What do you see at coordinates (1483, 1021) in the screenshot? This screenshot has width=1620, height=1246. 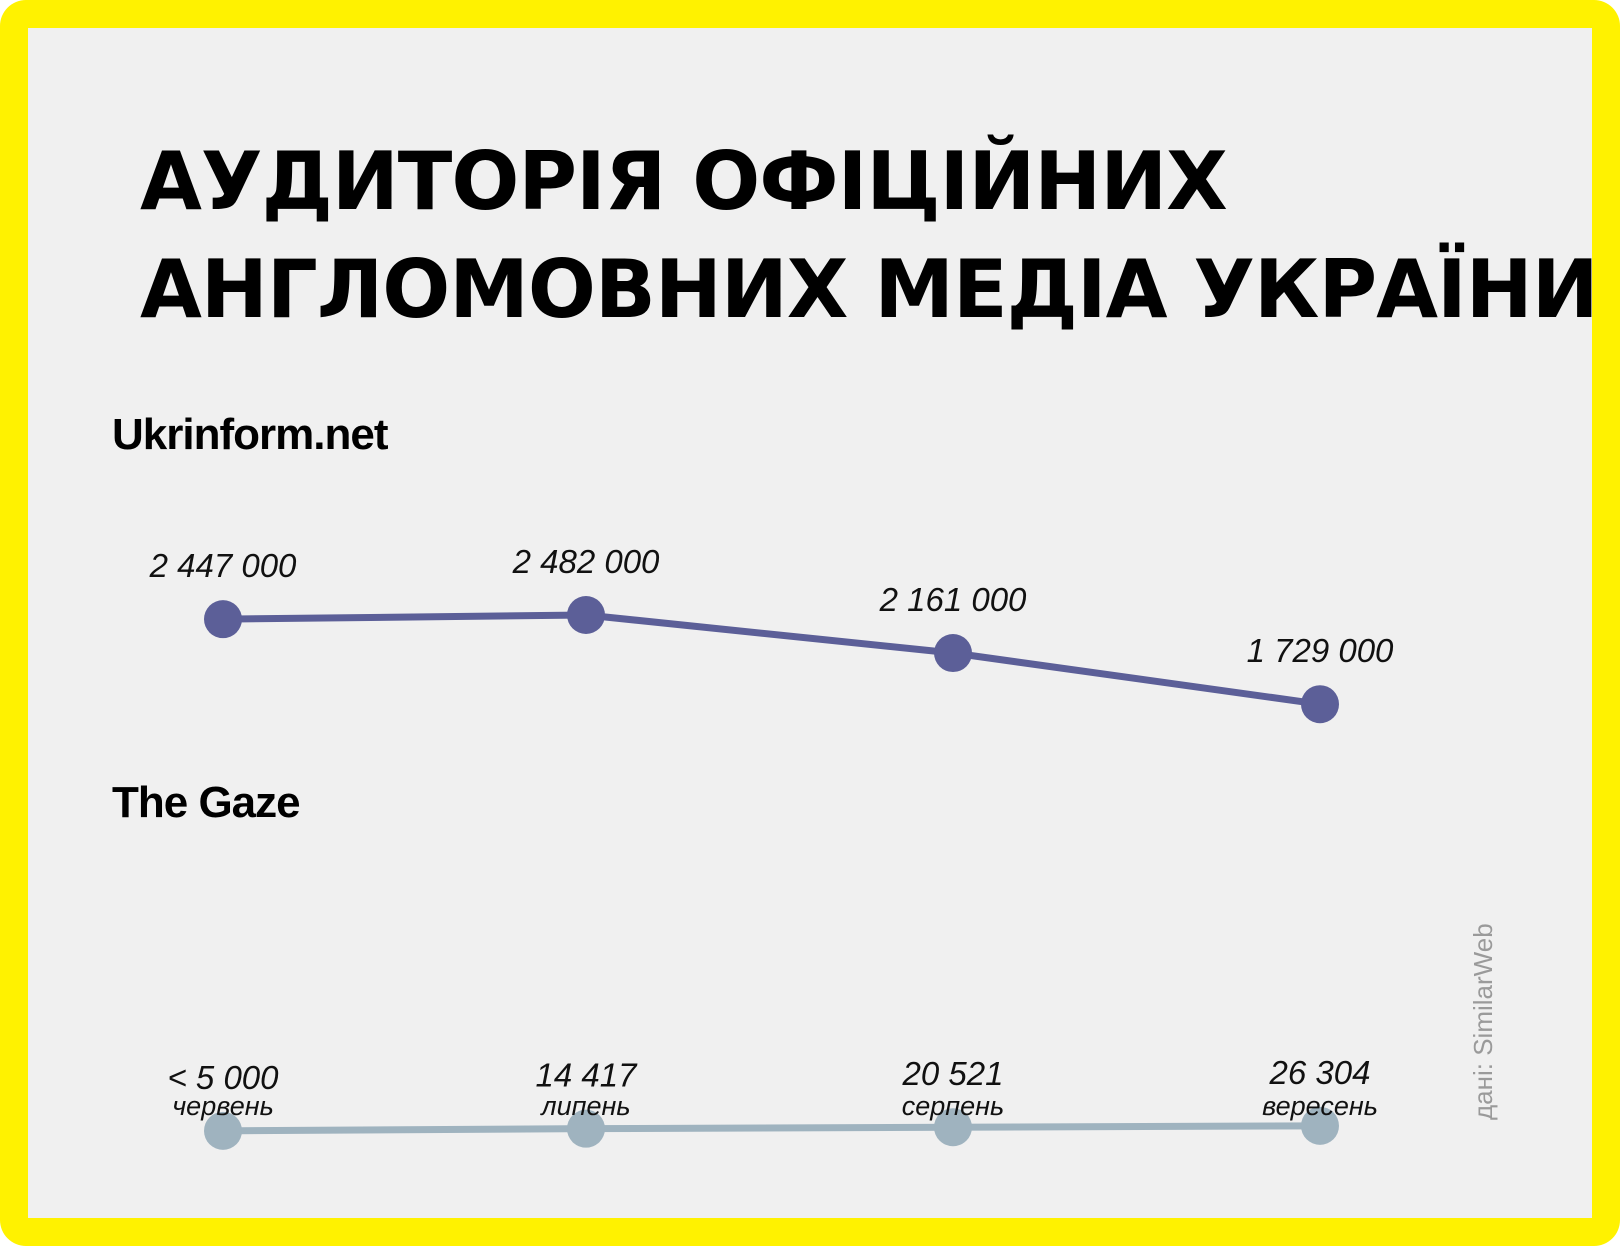 I see `source-note: дані: SimilarWeb` at bounding box center [1483, 1021].